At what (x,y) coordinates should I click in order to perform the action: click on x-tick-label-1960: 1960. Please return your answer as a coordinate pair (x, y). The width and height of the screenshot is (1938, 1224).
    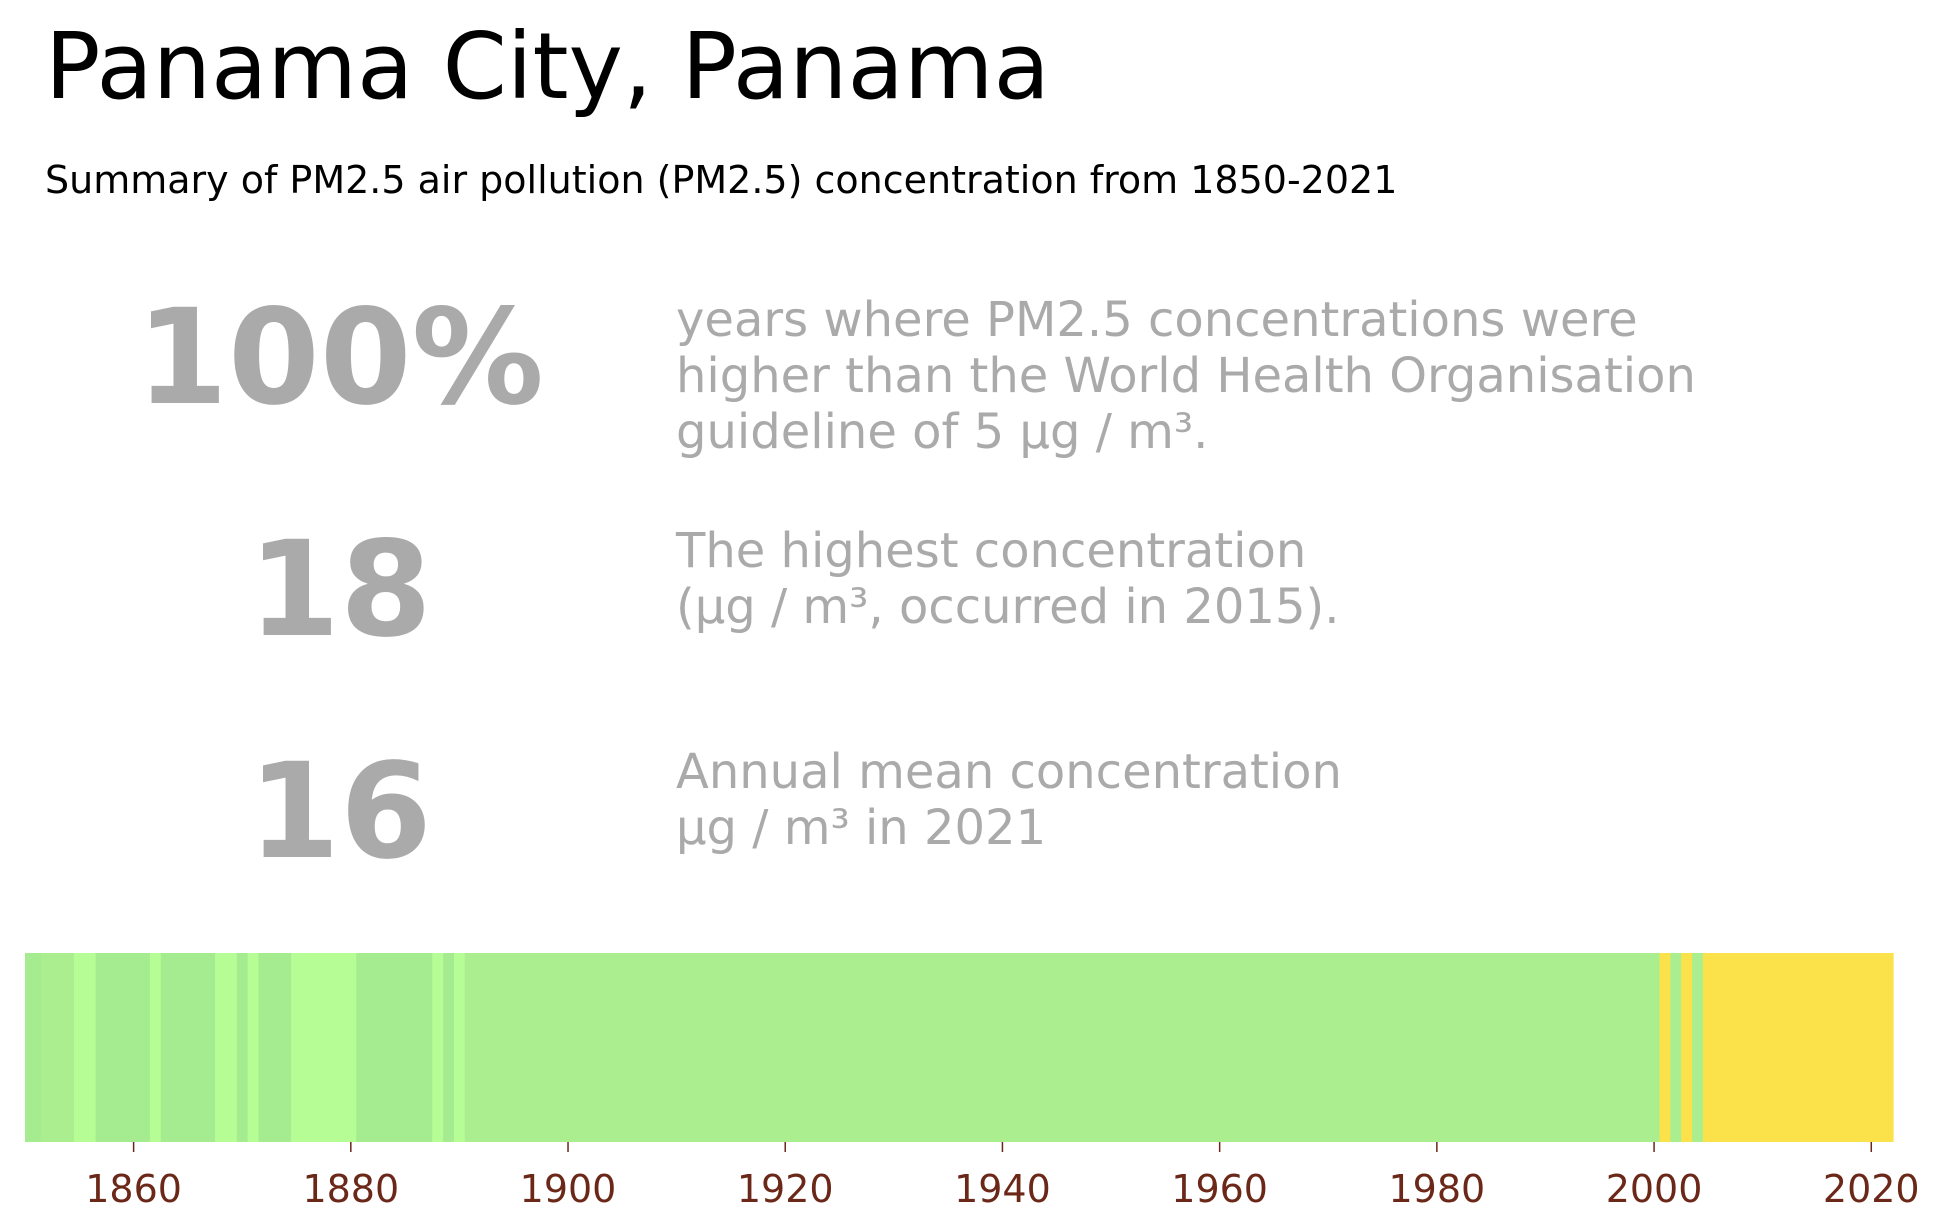
    Looking at the image, I should click on (1219, 1189).